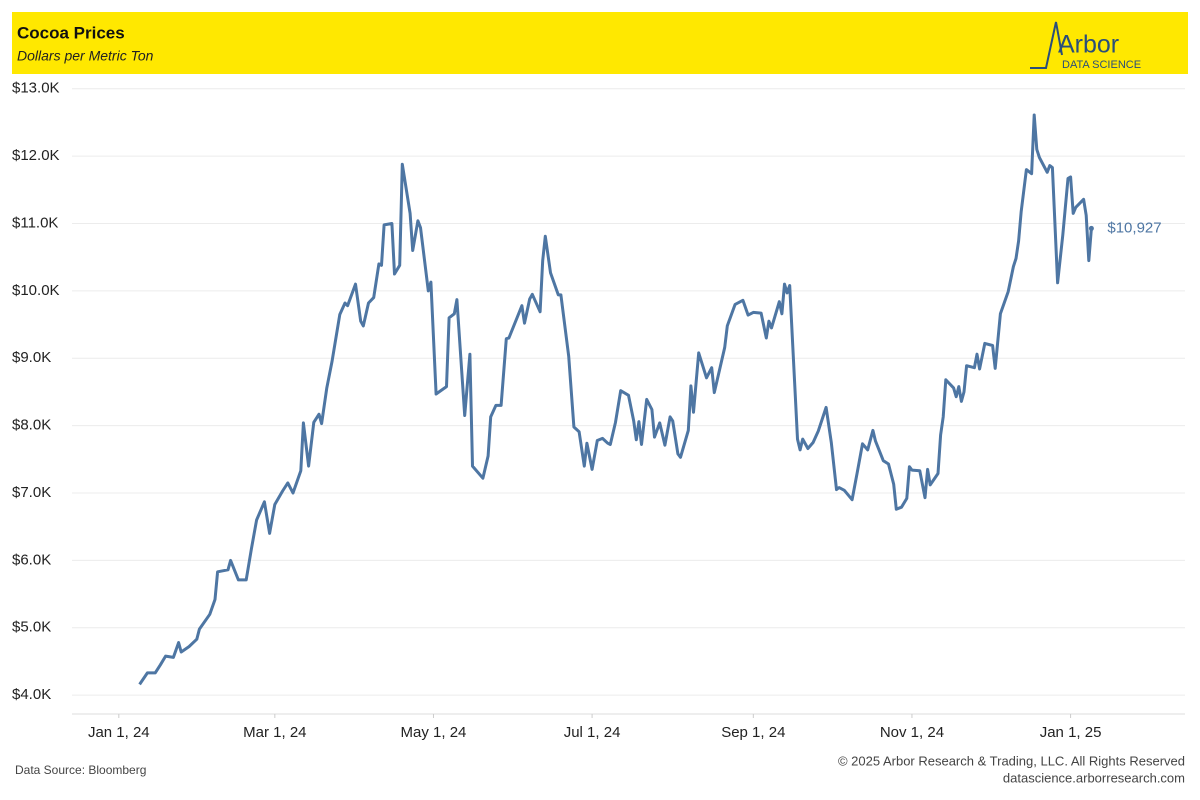 The image size is (1200, 800). I want to click on y-tick-label: $10.0K, so click(36, 290).